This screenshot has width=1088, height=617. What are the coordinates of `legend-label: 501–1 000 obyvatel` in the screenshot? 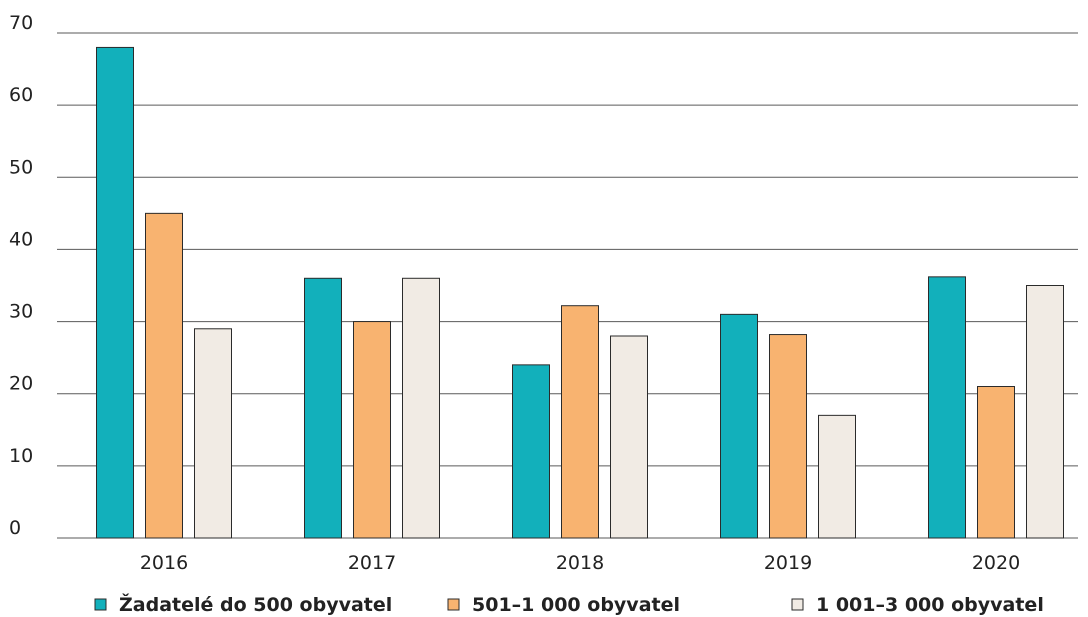 It's located at (576, 605).